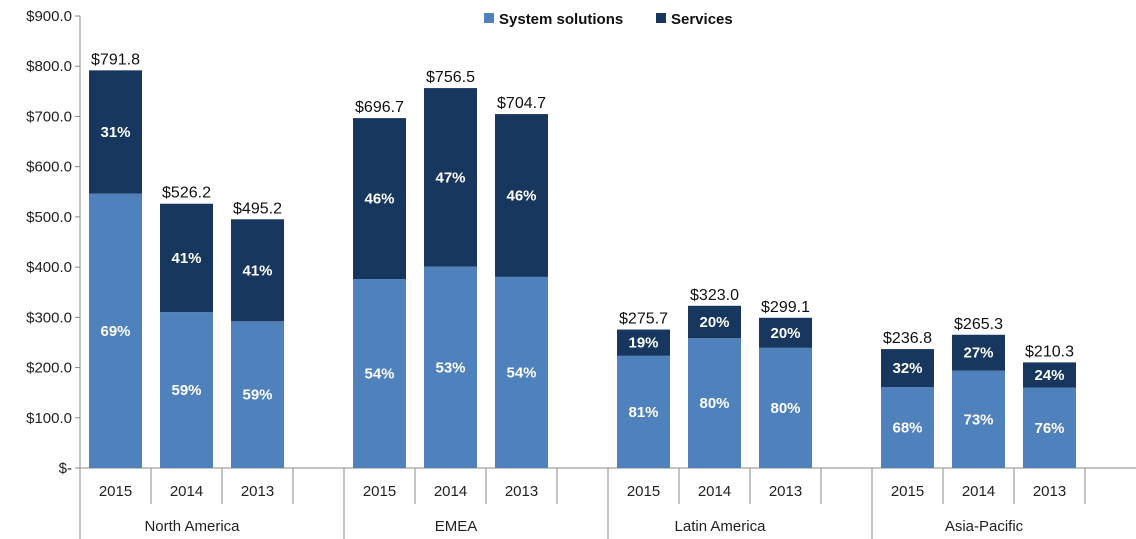 Image resolution: width=1136 pixels, height=539 pixels. Describe the element at coordinates (49, 317) in the screenshot. I see `y-tick-label: $300.0` at that location.